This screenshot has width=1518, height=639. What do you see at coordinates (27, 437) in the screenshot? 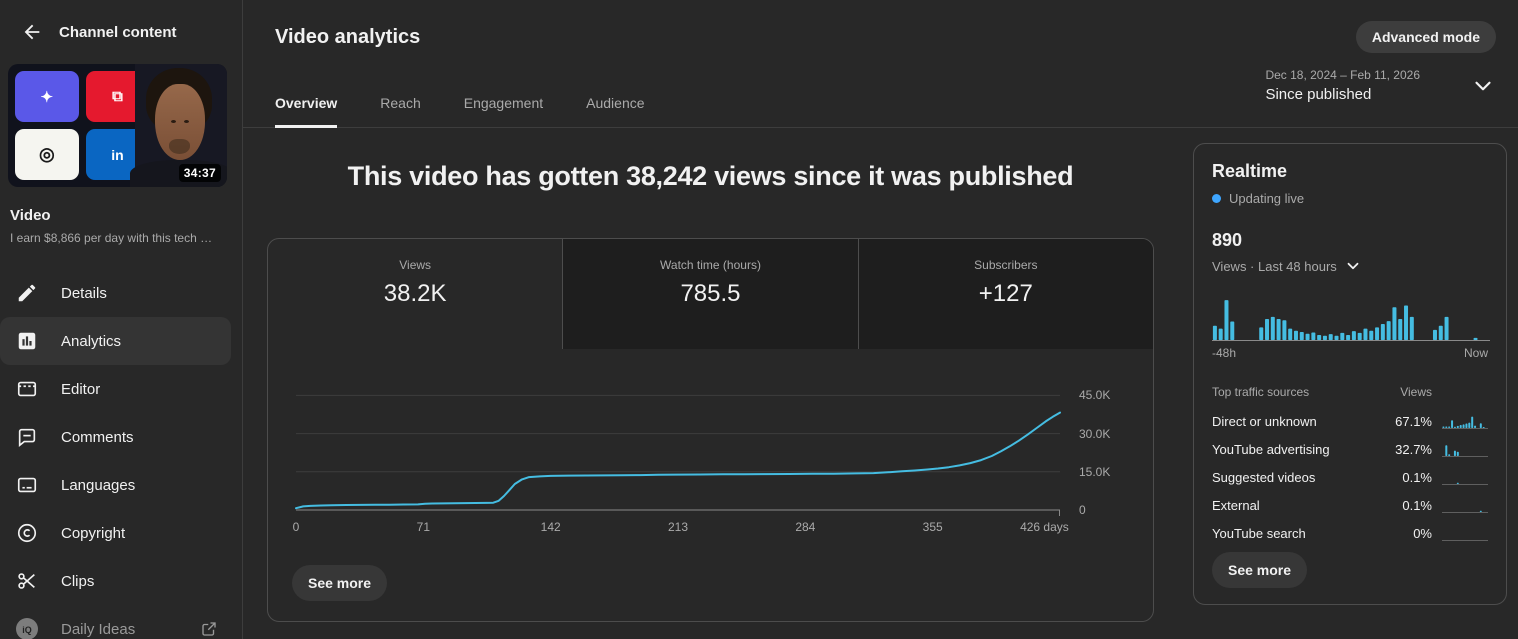
I see `comment-icon` at bounding box center [27, 437].